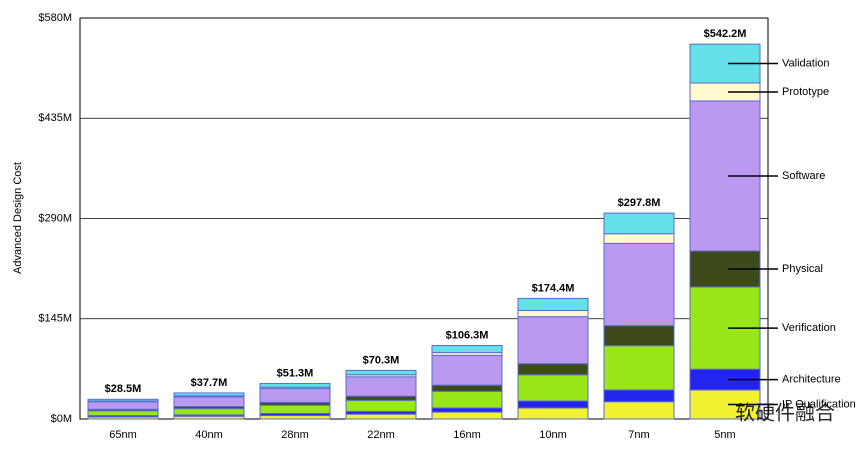  I want to click on legend-label: Architecture, so click(811, 379).